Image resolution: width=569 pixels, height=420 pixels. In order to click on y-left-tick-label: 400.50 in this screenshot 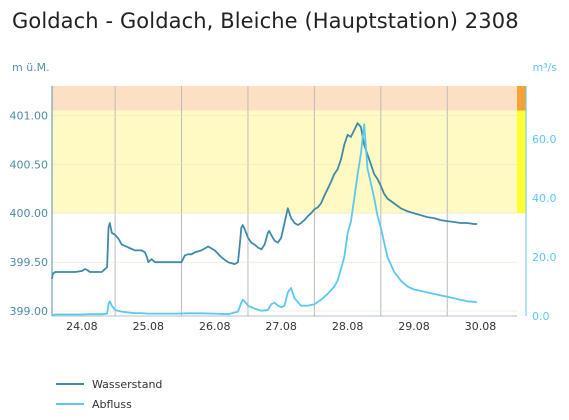, I will do `click(29, 164)`.